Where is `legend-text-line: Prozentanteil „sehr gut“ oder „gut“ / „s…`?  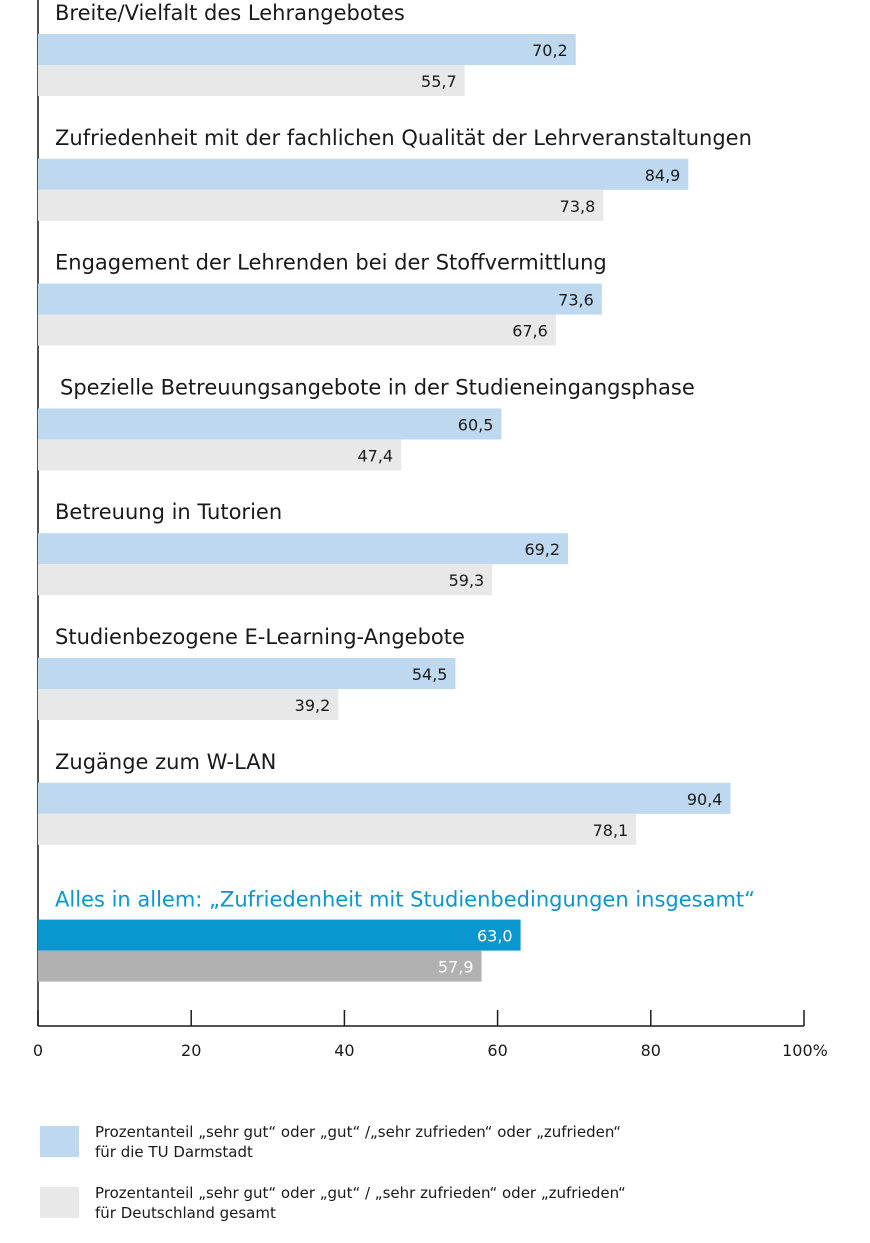 legend-text-line: Prozentanteil „sehr gut“ oder „gut“ / „s… is located at coordinates (360, 1193).